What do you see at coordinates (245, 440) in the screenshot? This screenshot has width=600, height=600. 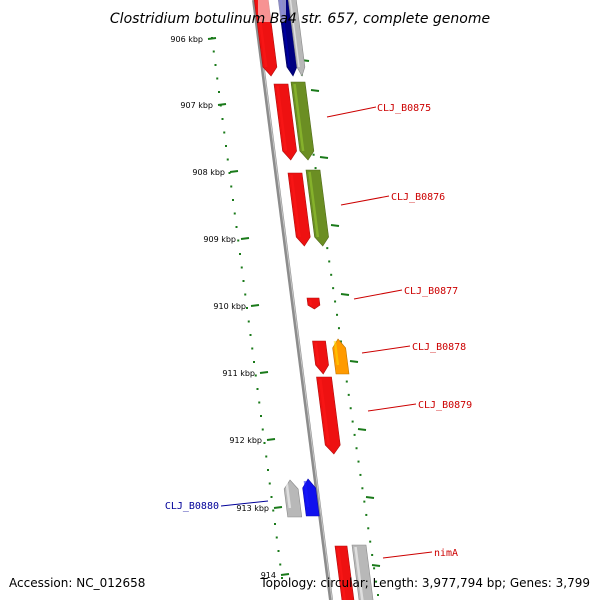 I see `kbp-label: 912 kbp` at bounding box center [245, 440].